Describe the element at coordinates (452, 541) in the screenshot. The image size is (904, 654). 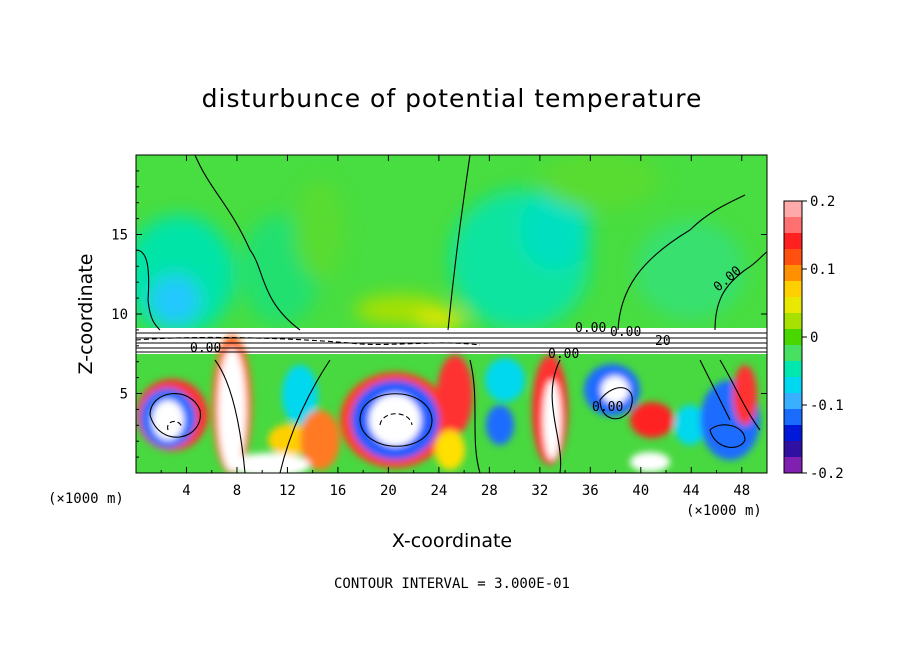
I see `x-axis-label: X-coordinate` at that location.